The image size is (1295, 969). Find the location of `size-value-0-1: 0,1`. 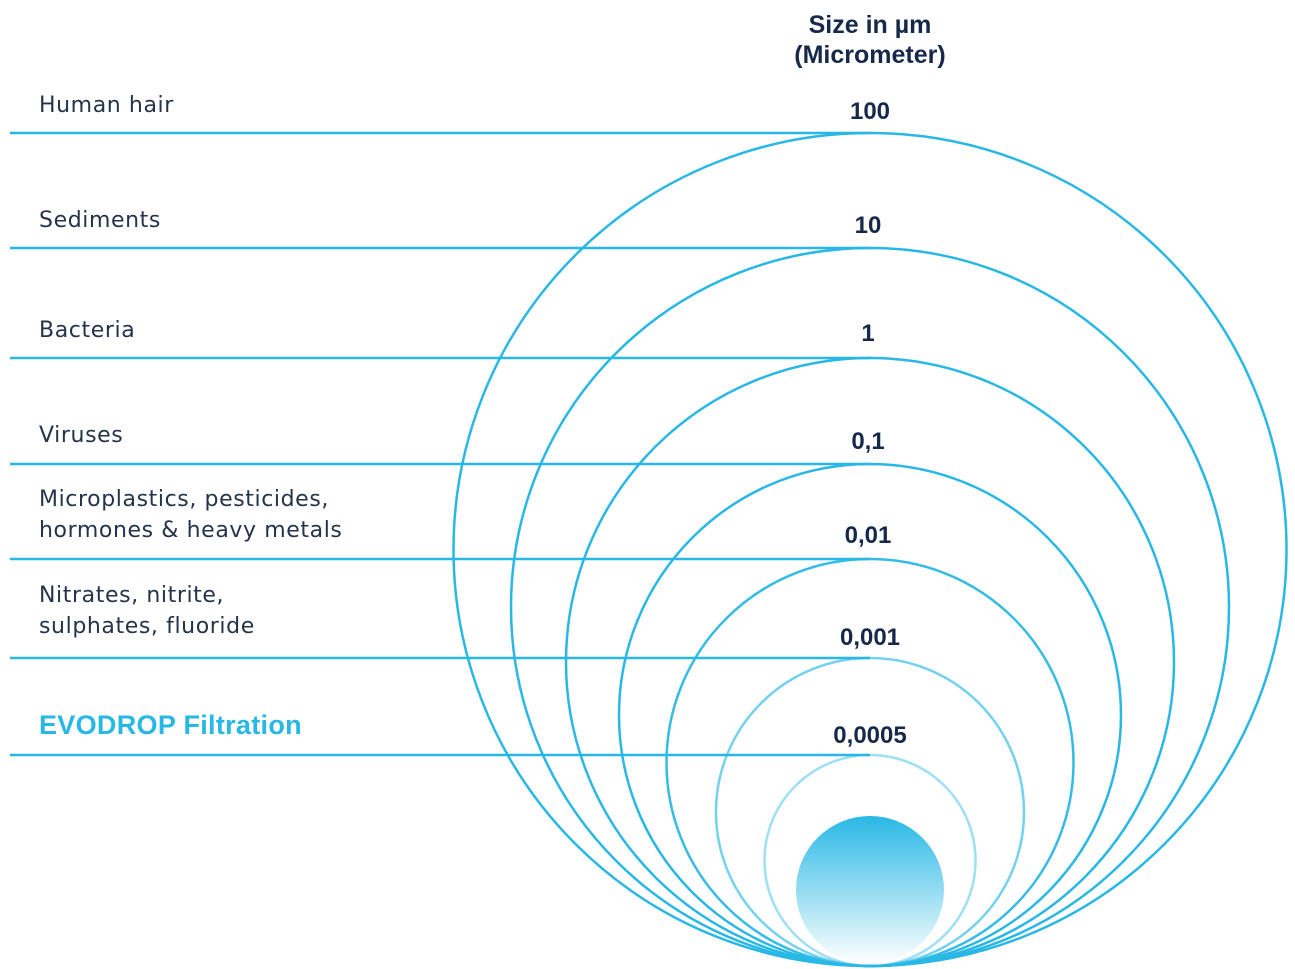

size-value-0-1: 0,1 is located at coordinates (868, 441).